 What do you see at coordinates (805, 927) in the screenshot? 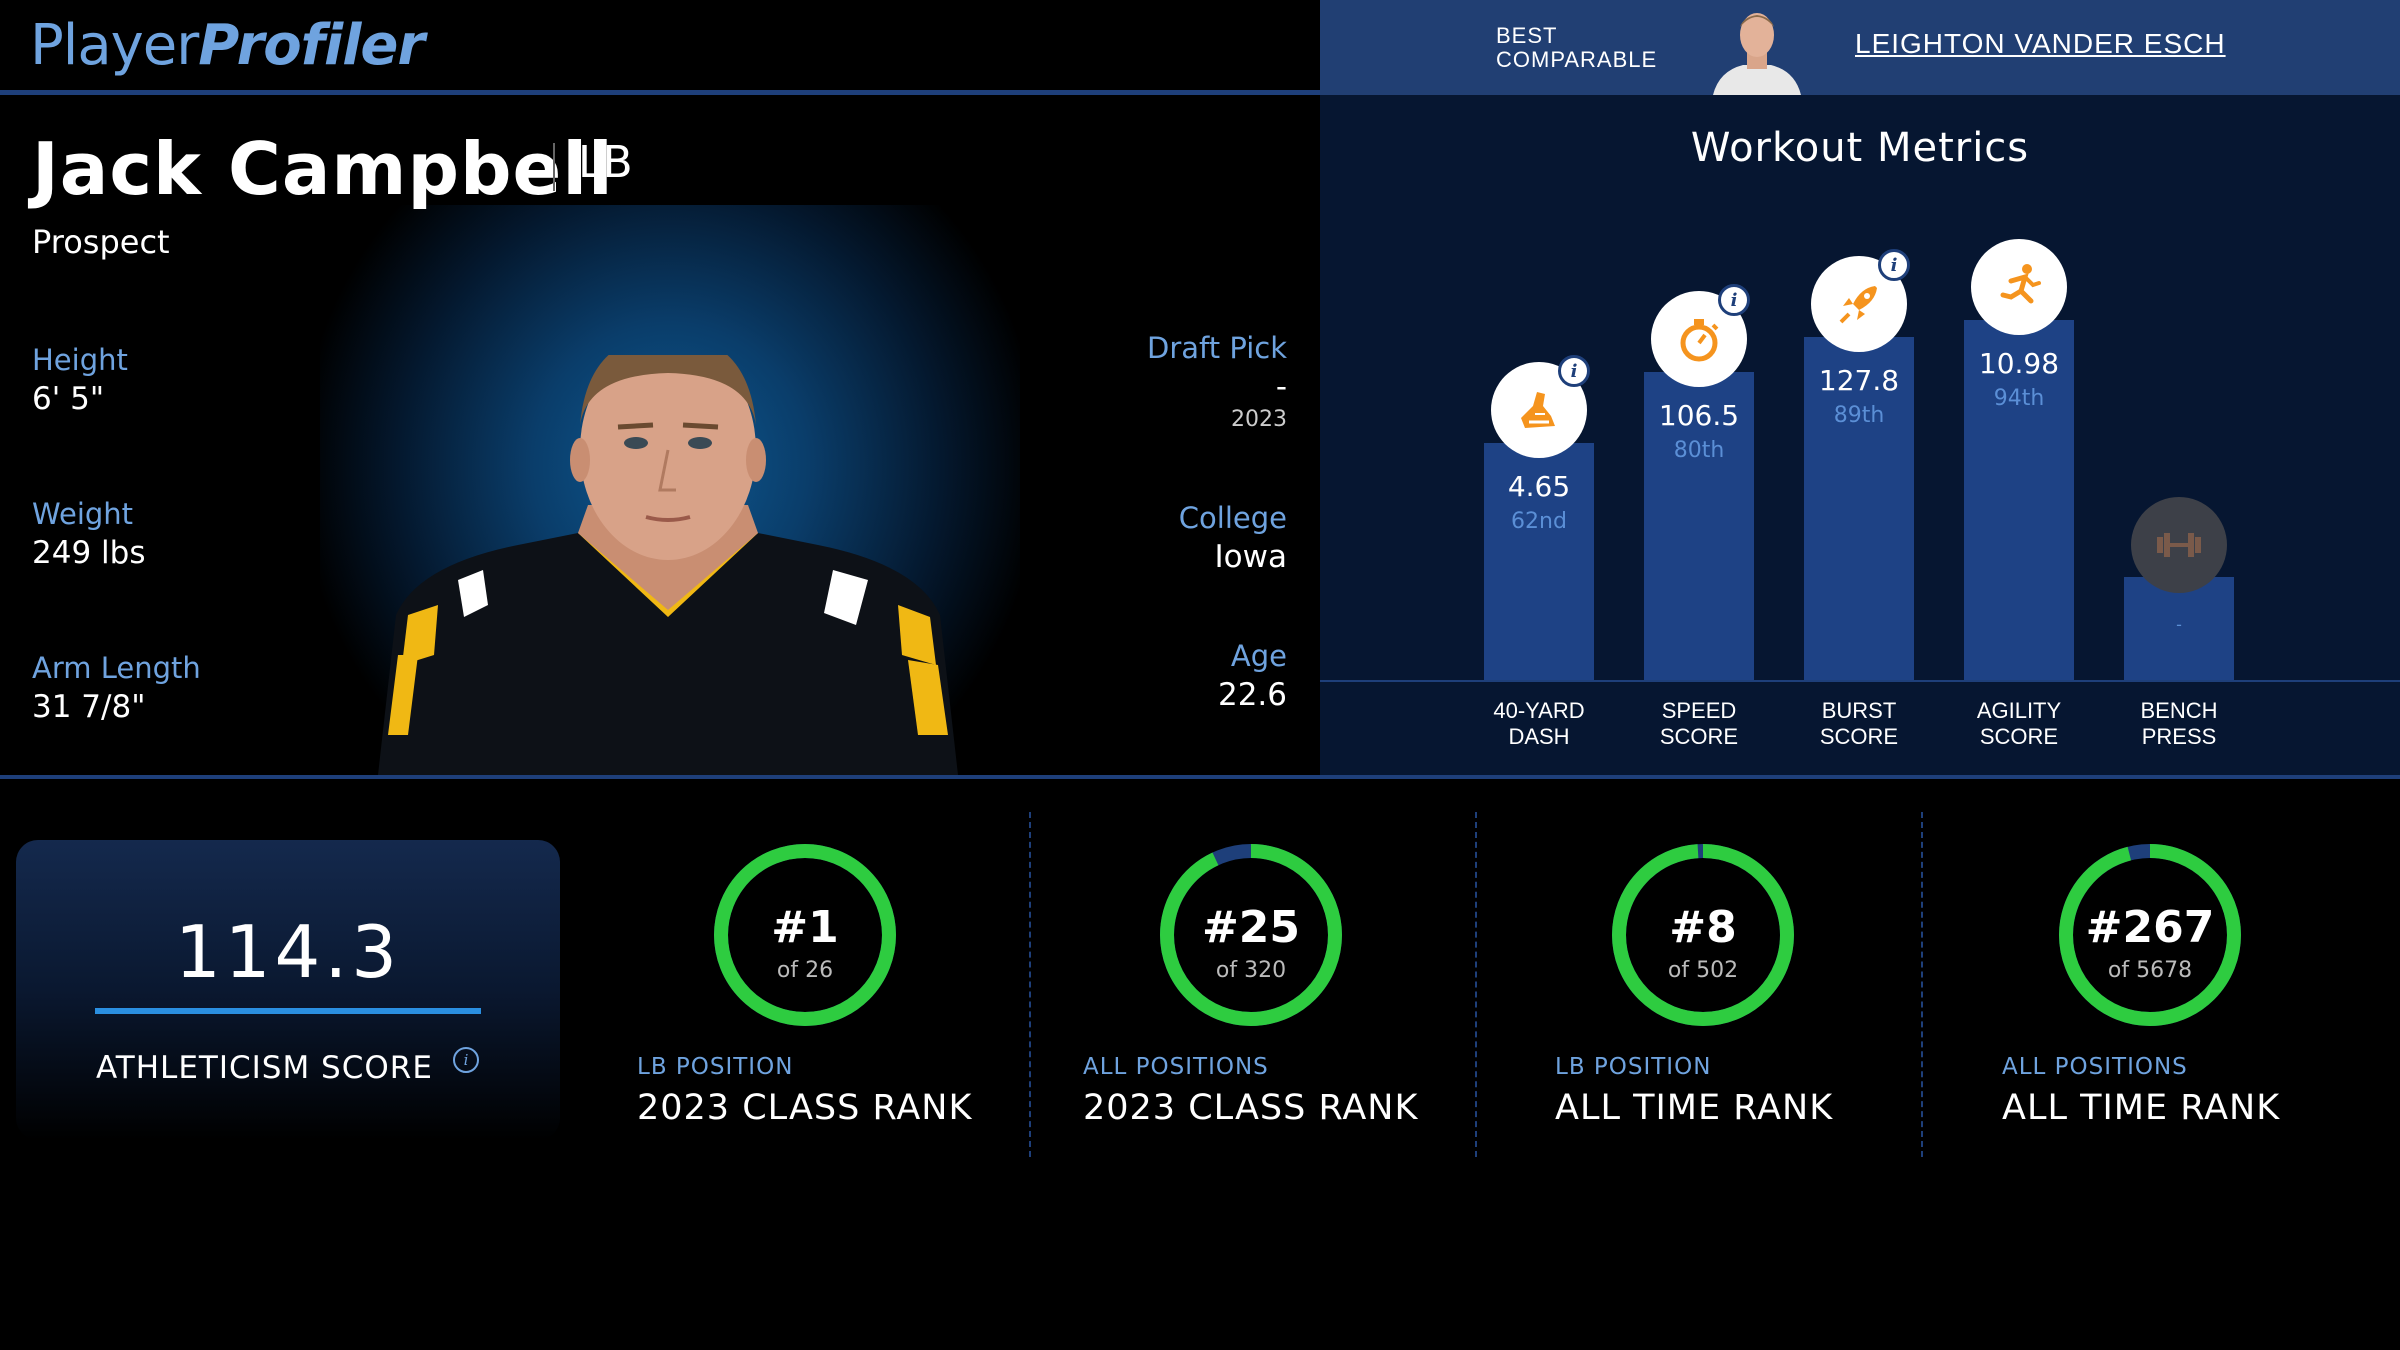
I see `rank-number: #1` at bounding box center [805, 927].